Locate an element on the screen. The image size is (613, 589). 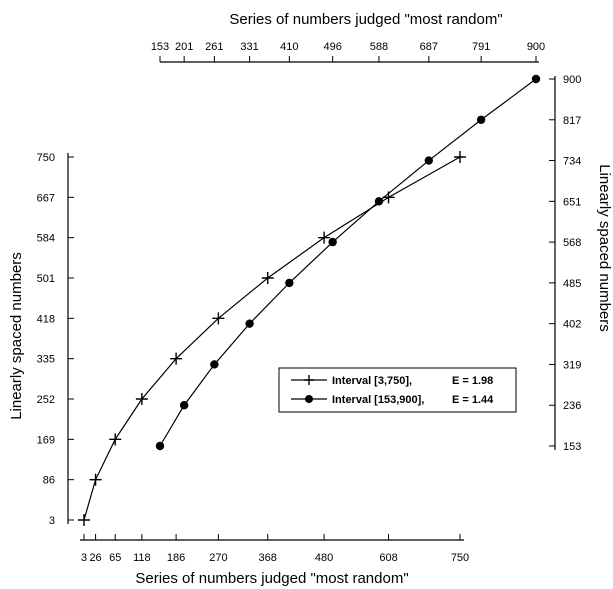
right-tick-label: 651 is located at coordinates (572, 202).